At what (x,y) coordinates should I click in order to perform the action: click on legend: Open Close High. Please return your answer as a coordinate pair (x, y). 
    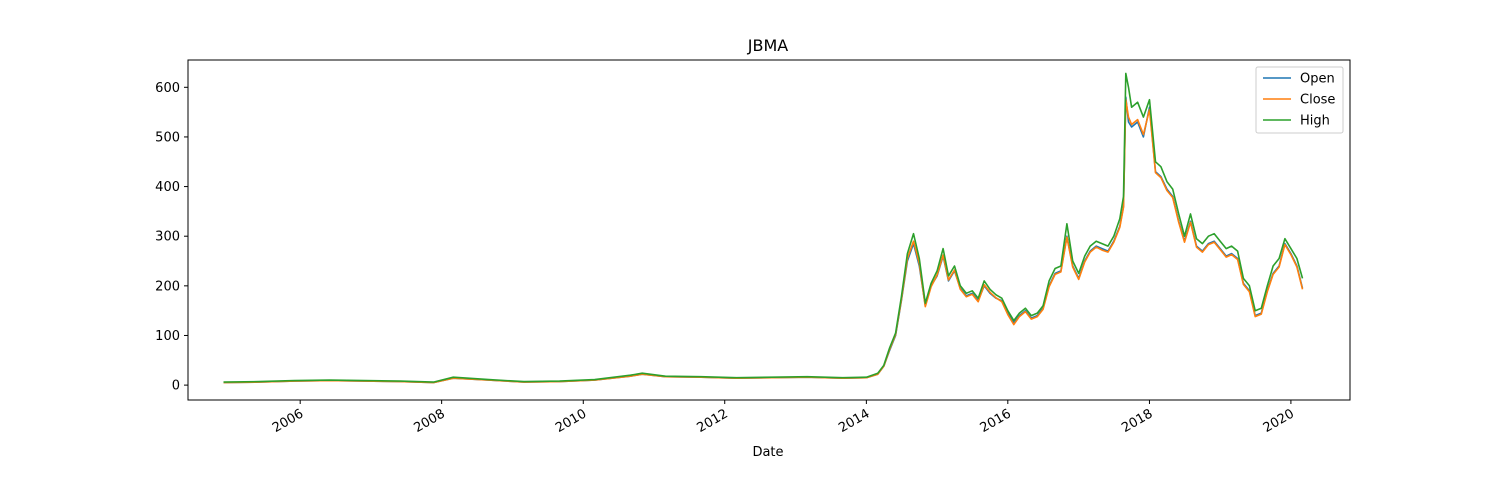
    Looking at the image, I should click on (1299, 100).